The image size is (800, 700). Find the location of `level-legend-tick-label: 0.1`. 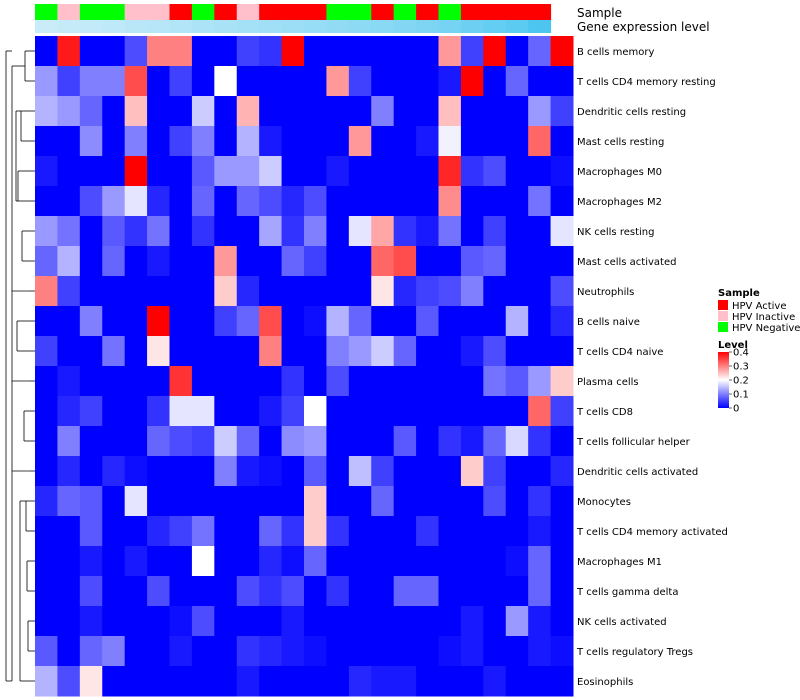

level-legend-tick-label: 0.1 is located at coordinates (741, 395).